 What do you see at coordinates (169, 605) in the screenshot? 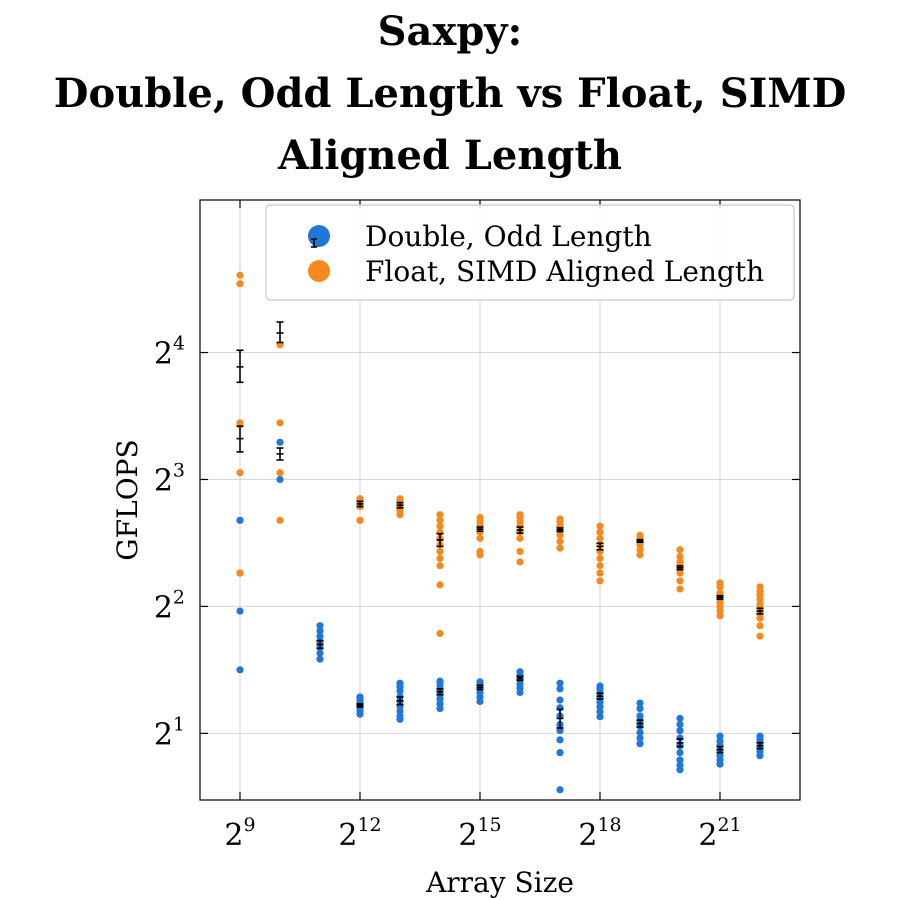
I see `y-tick-label: 22` at bounding box center [169, 605].